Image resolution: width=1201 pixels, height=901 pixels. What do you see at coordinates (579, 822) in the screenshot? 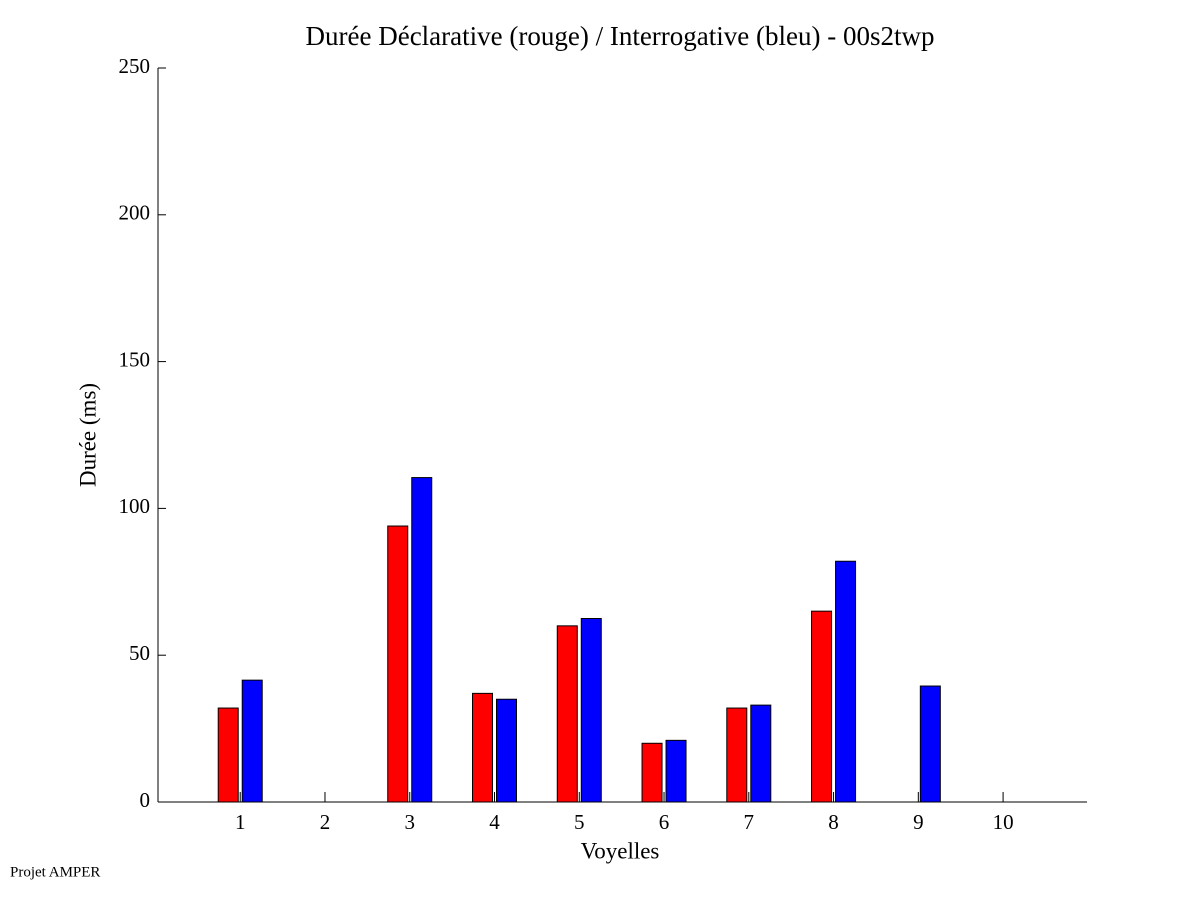
I see `x-tick-label: 5` at bounding box center [579, 822].